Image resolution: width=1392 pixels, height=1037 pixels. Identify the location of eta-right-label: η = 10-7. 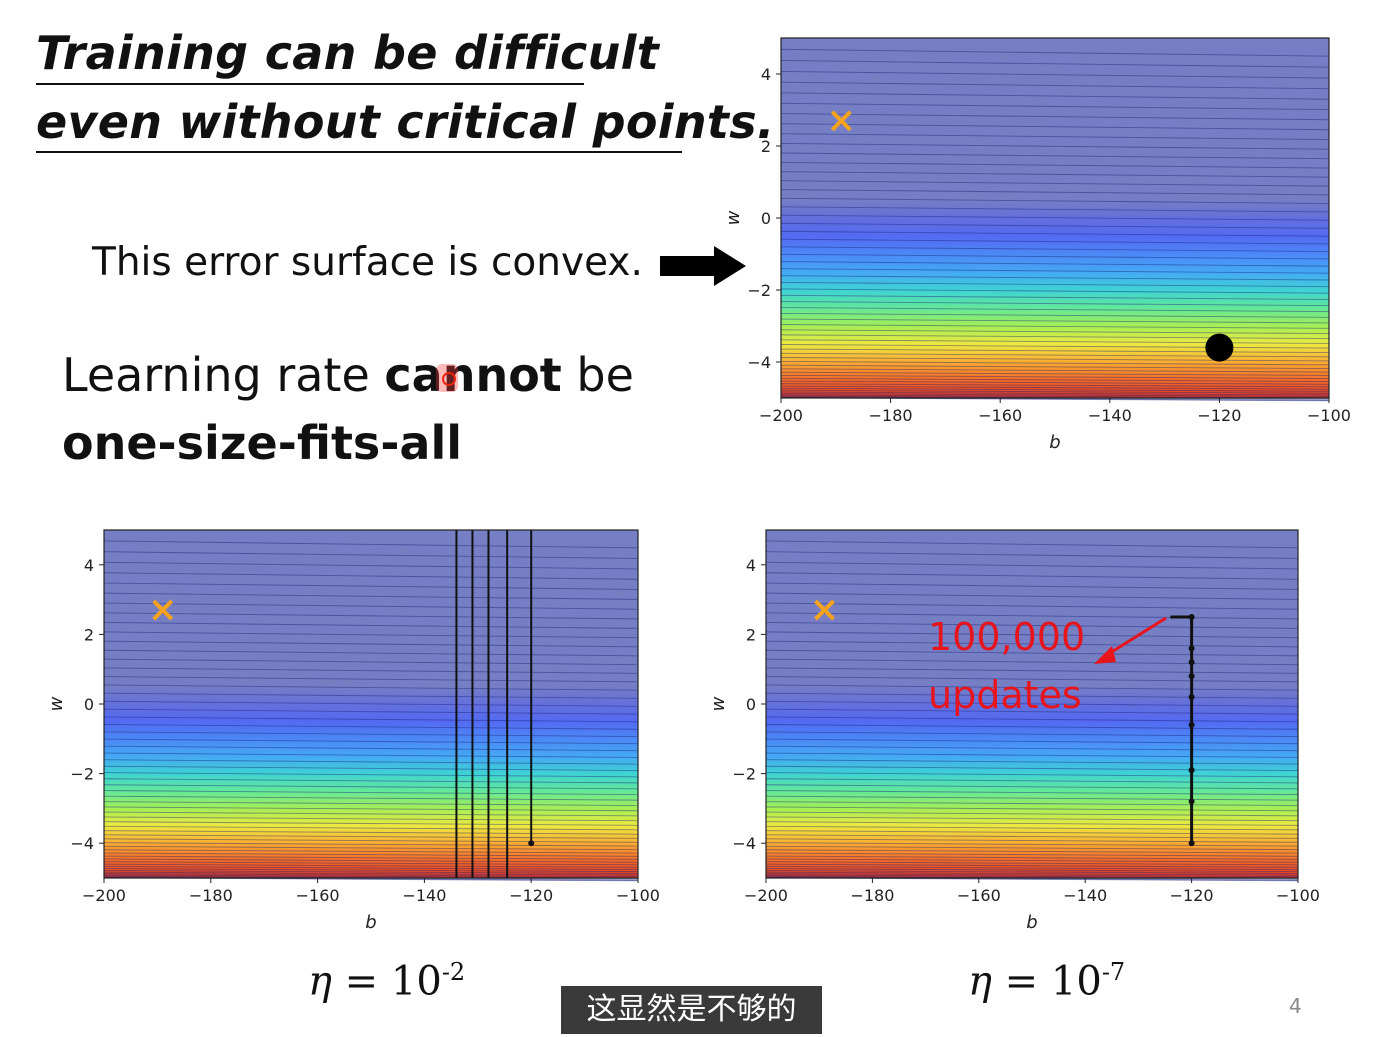
(1046, 981).